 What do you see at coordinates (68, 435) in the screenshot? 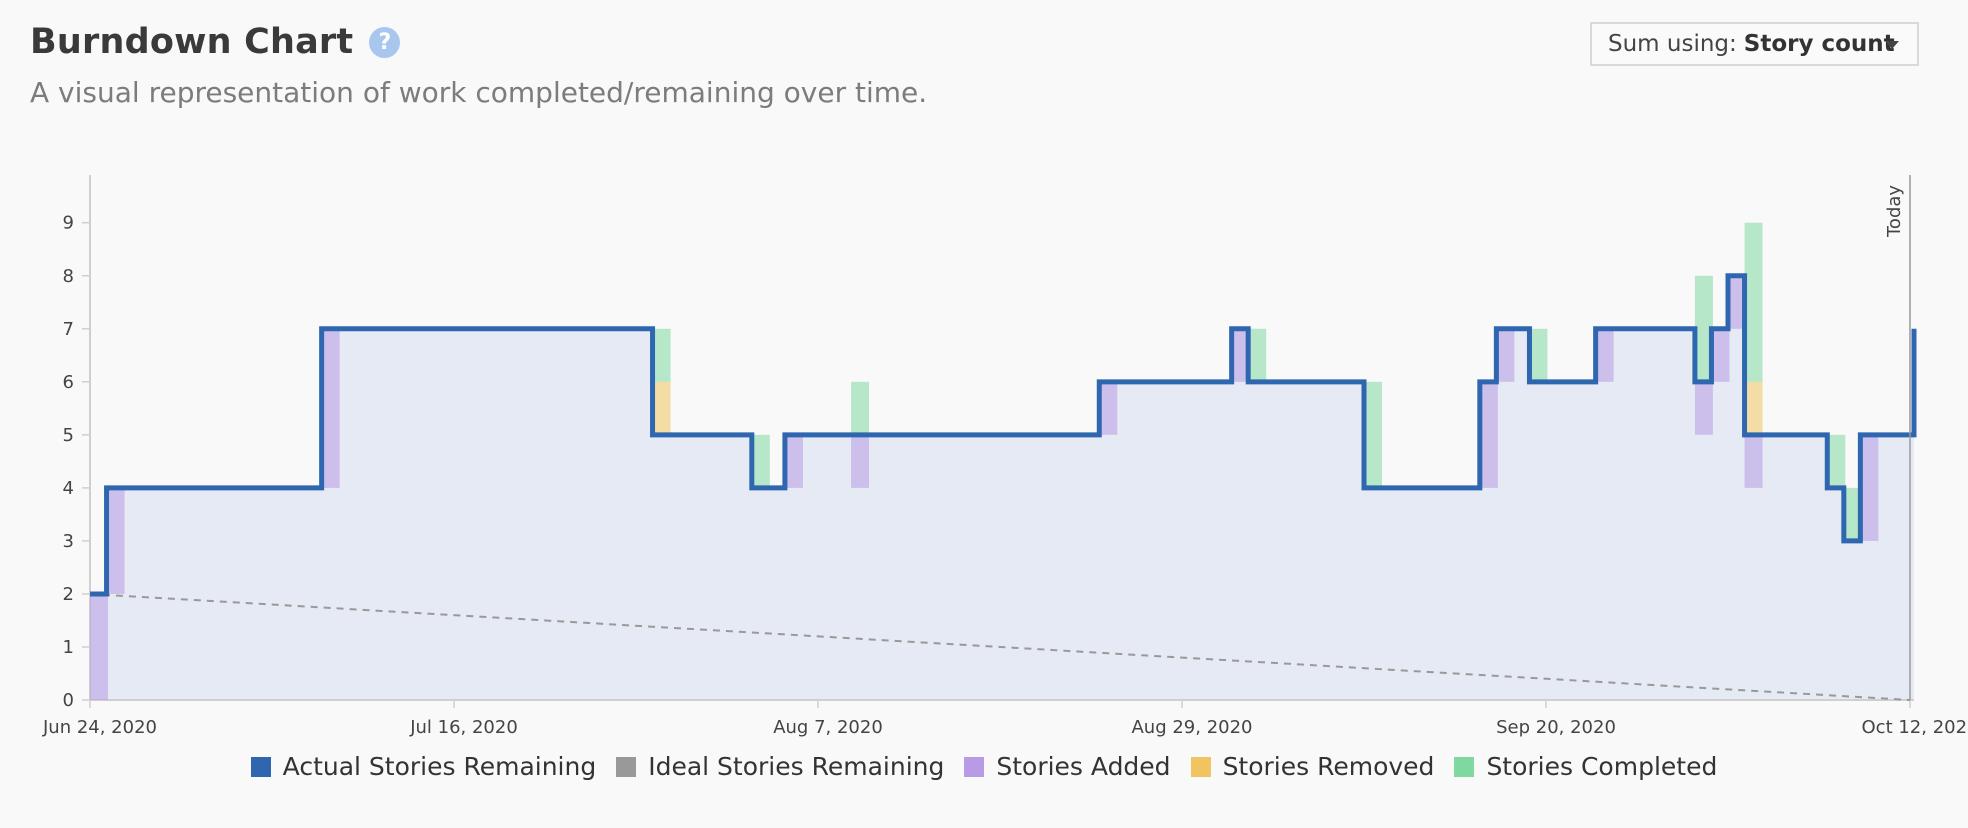
I see `y-tick-label: 5` at bounding box center [68, 435].